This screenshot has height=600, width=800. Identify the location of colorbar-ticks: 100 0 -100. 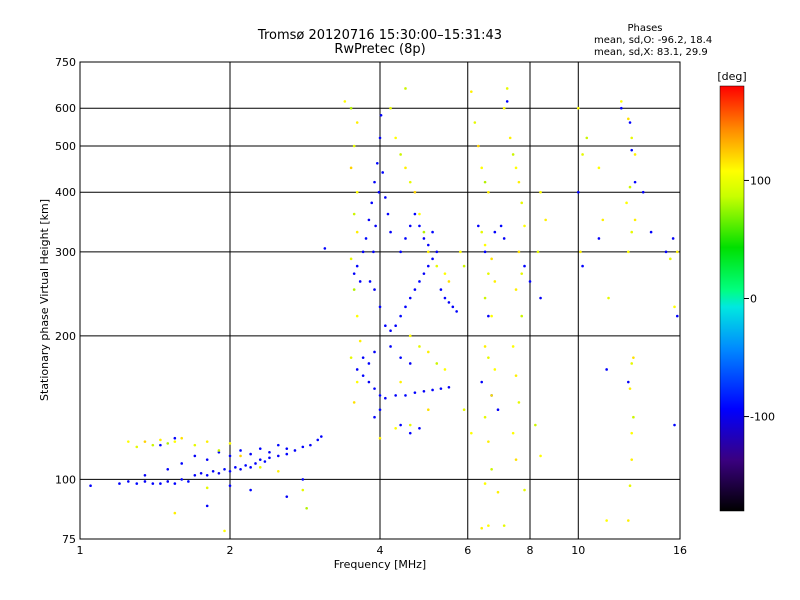
(759, 299).